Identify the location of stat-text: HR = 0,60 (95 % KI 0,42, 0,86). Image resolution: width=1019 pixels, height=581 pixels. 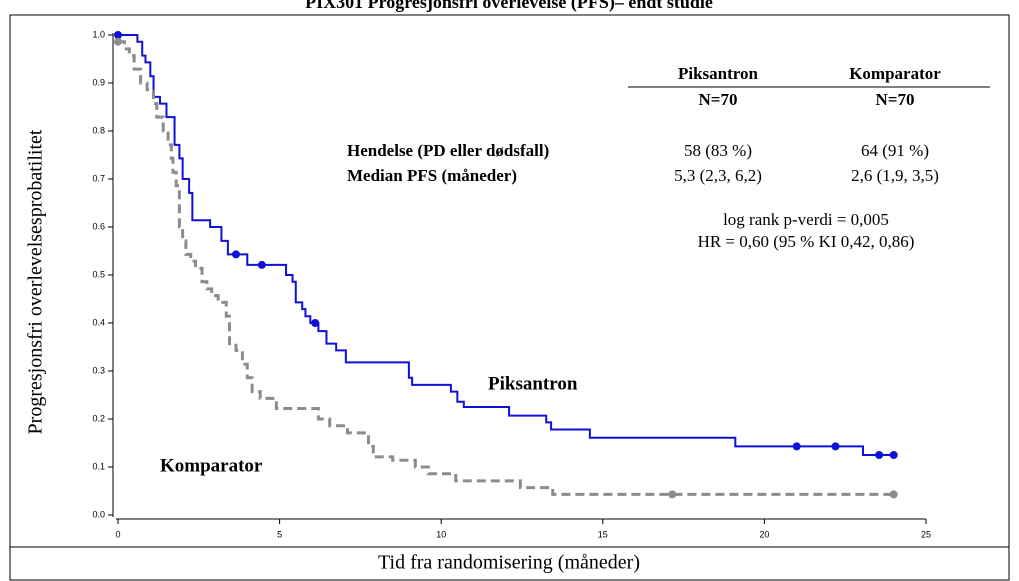
(806, 241).